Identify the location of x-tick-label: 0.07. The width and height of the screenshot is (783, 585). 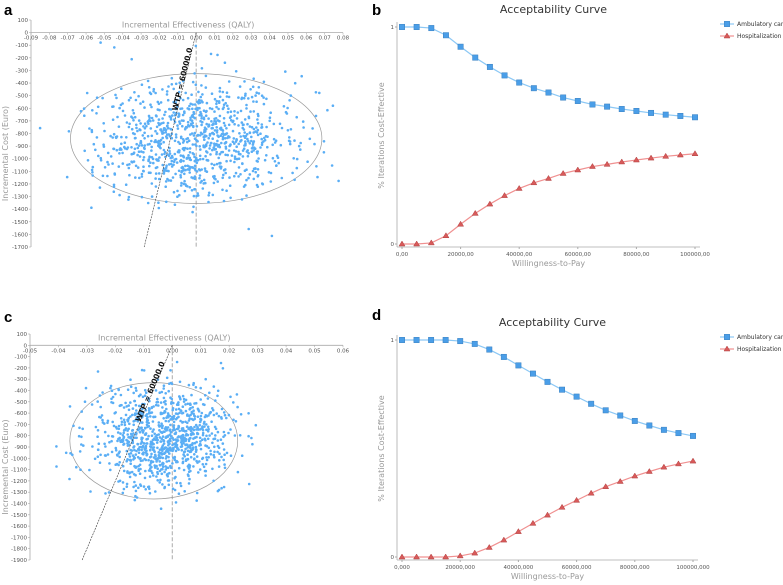
(325, 39).